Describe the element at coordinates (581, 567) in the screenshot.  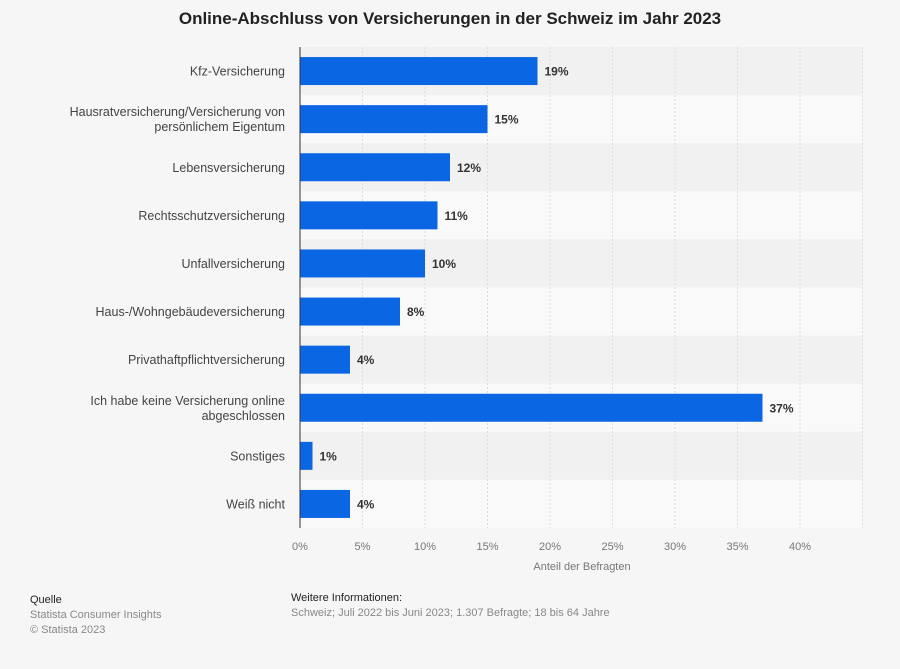
I see `x-axis-title: Anteil der Befragten` at that location.